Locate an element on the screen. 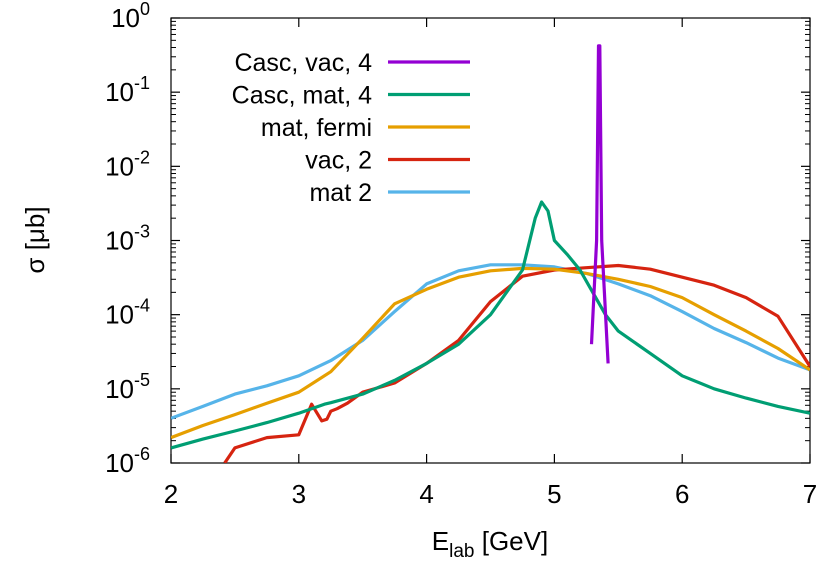  x-tick-label: 4 is located at coordinates (426, 494).